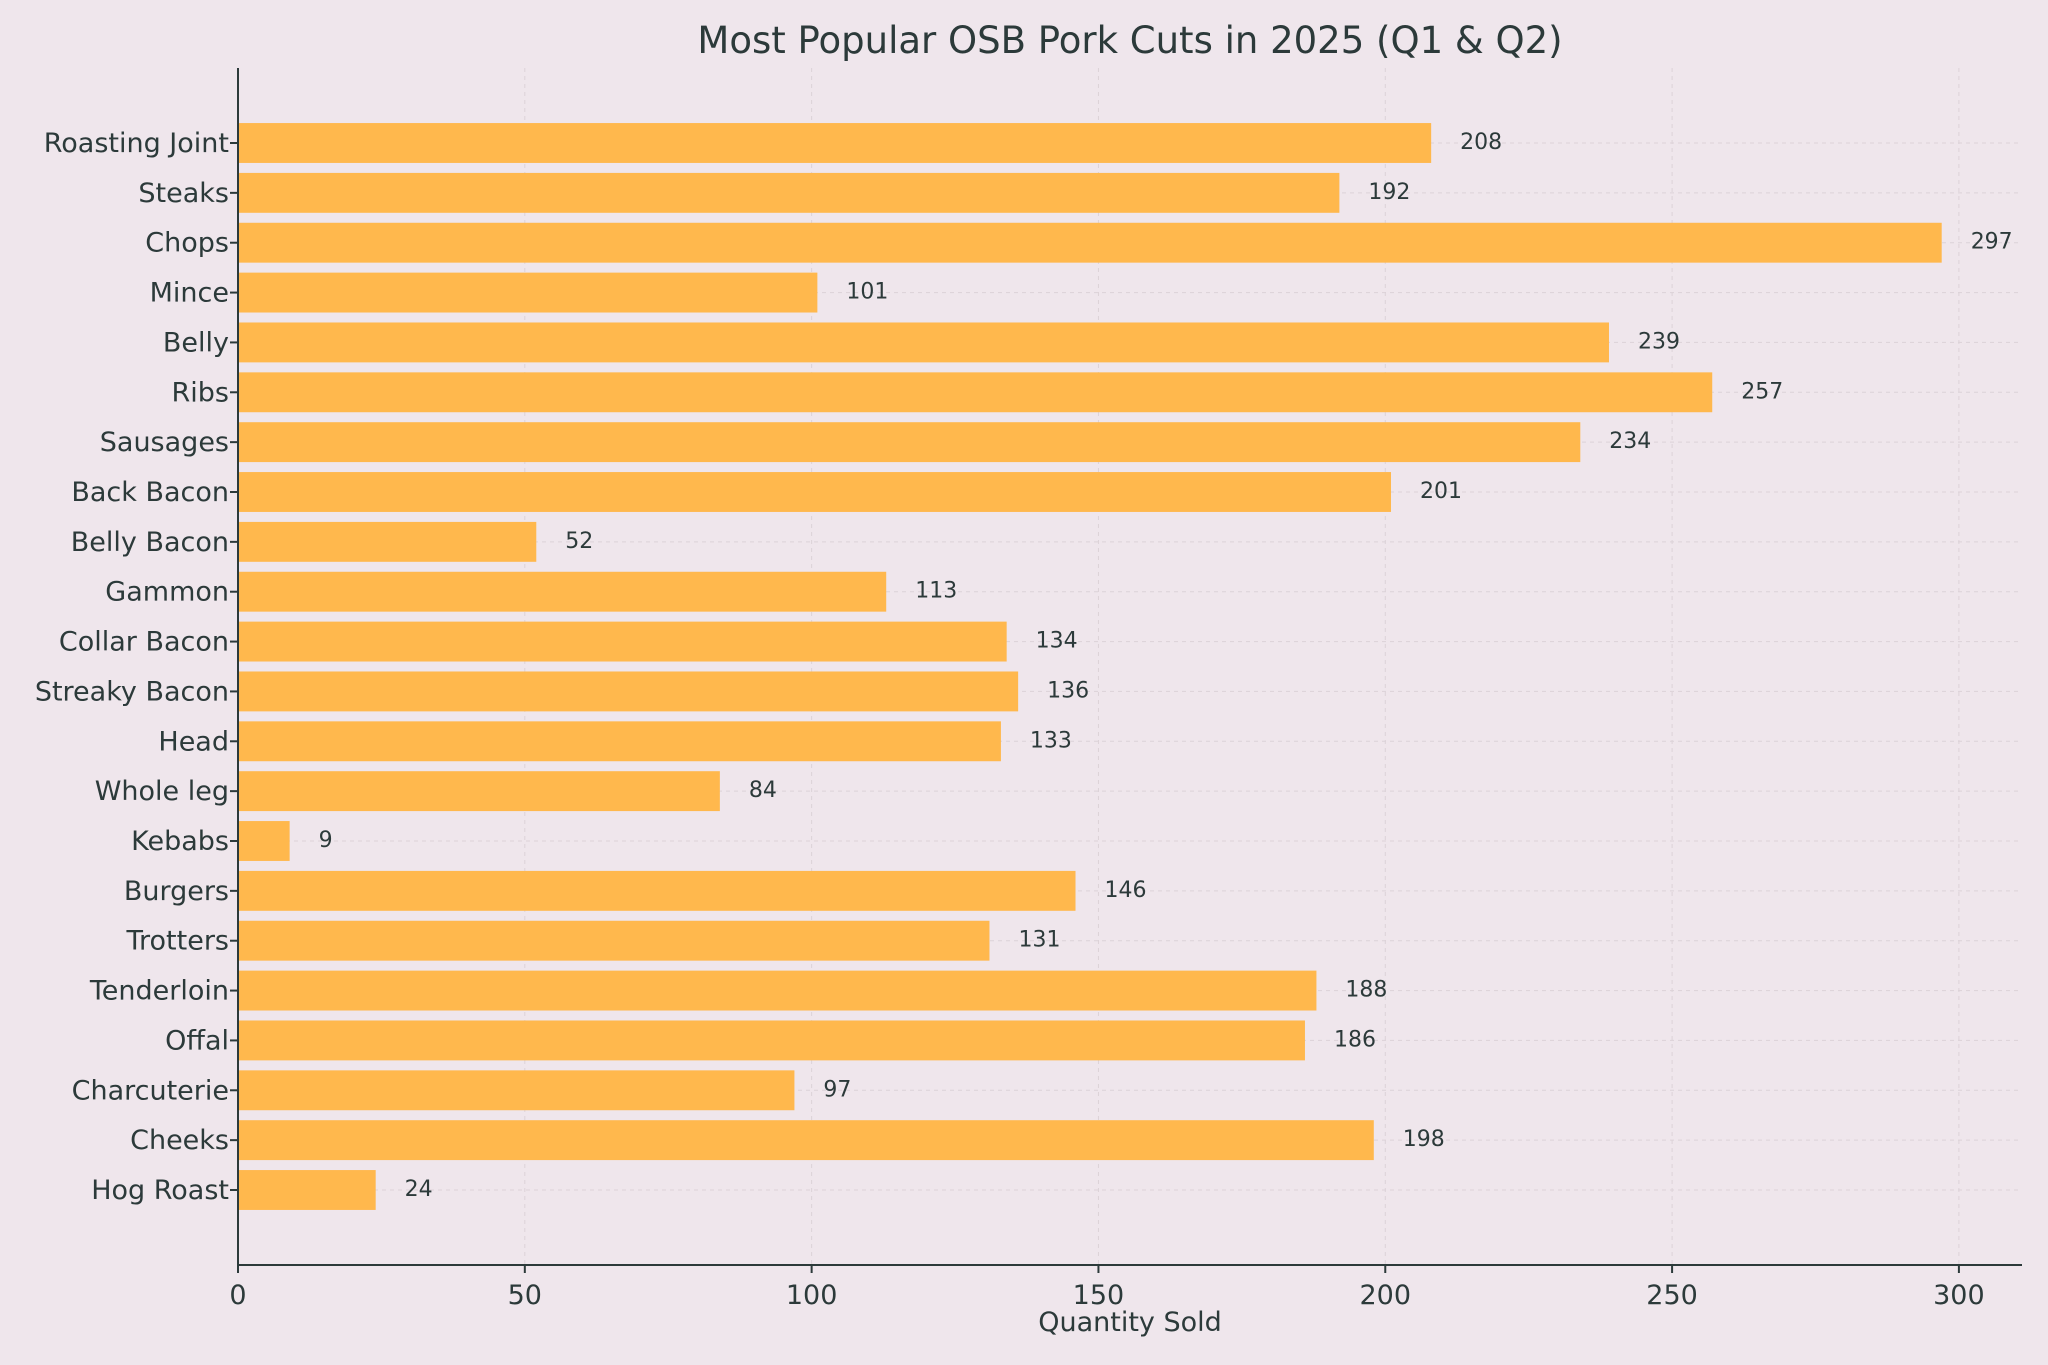  Describe the element at coordinates (387, 541) in the screenshot. I see `bar-belly-bacon` at that location.